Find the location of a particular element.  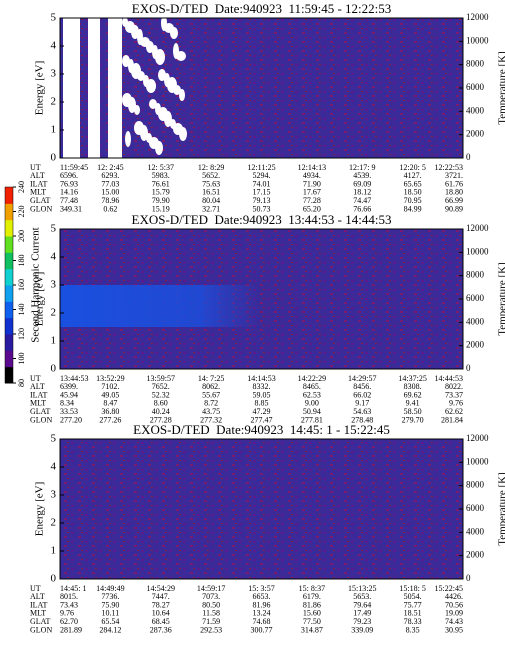

row-label: UT is located at coordinates (35, 588).